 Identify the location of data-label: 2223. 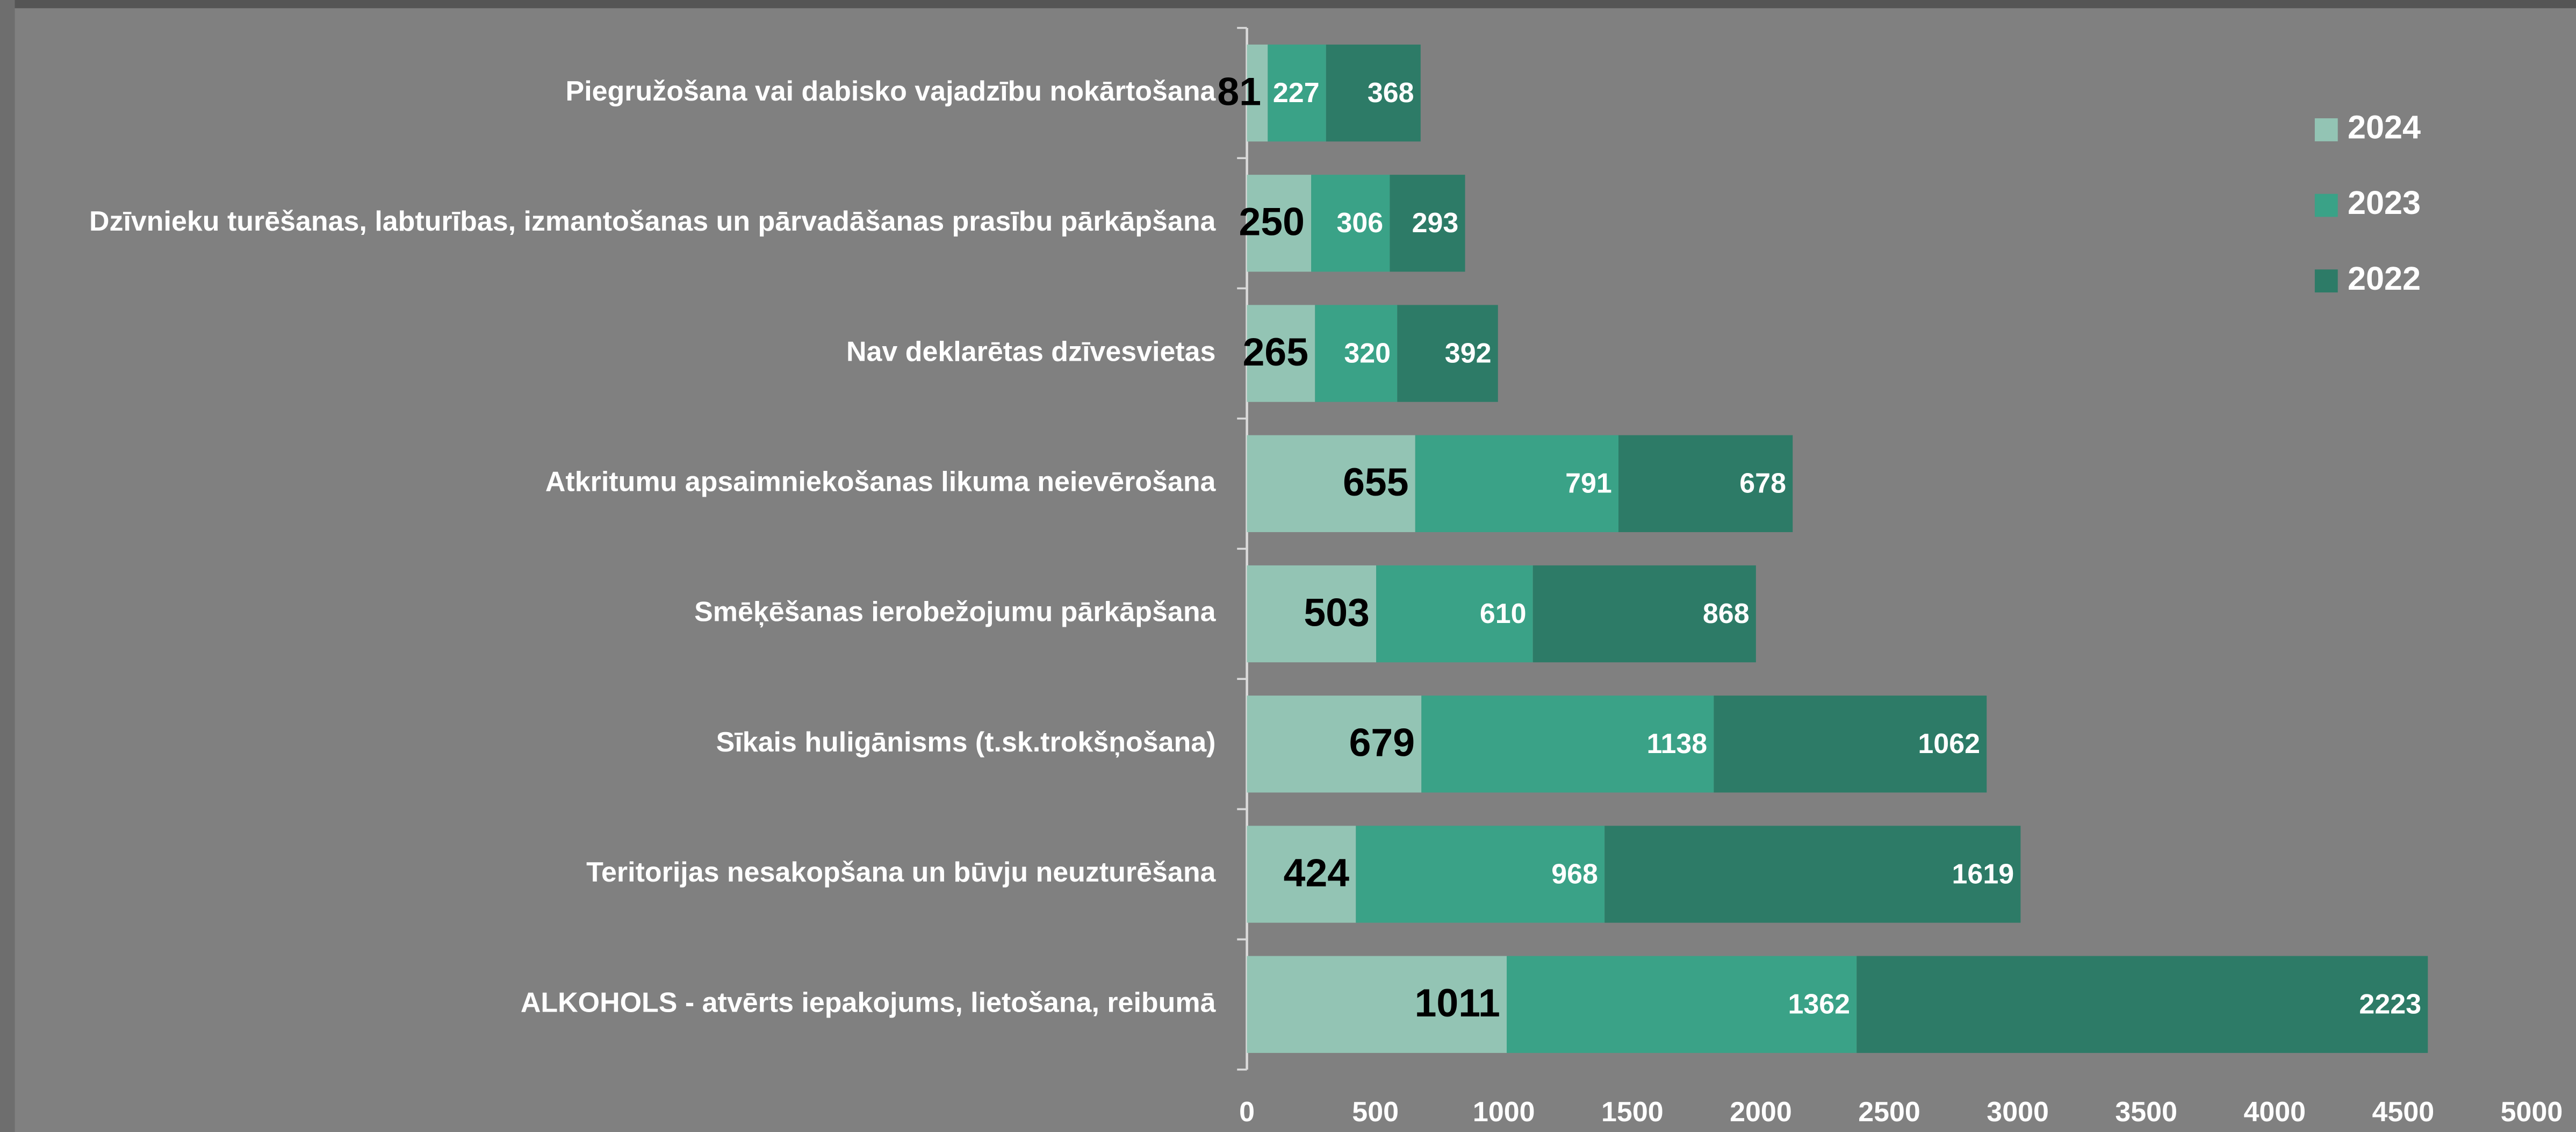
(2390, 1004).